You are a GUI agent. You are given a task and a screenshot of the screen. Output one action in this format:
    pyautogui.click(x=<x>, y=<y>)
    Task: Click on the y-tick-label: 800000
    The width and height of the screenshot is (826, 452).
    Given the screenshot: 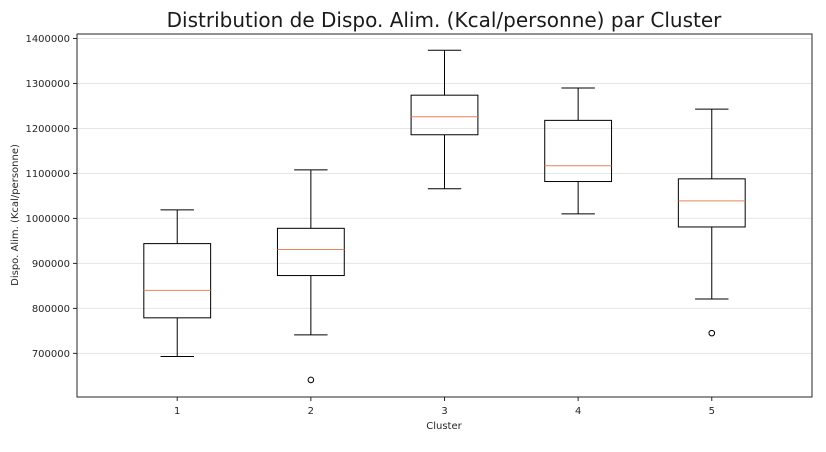 What is the action you would take?
    pyautogui.click(x=51, y=309)
    